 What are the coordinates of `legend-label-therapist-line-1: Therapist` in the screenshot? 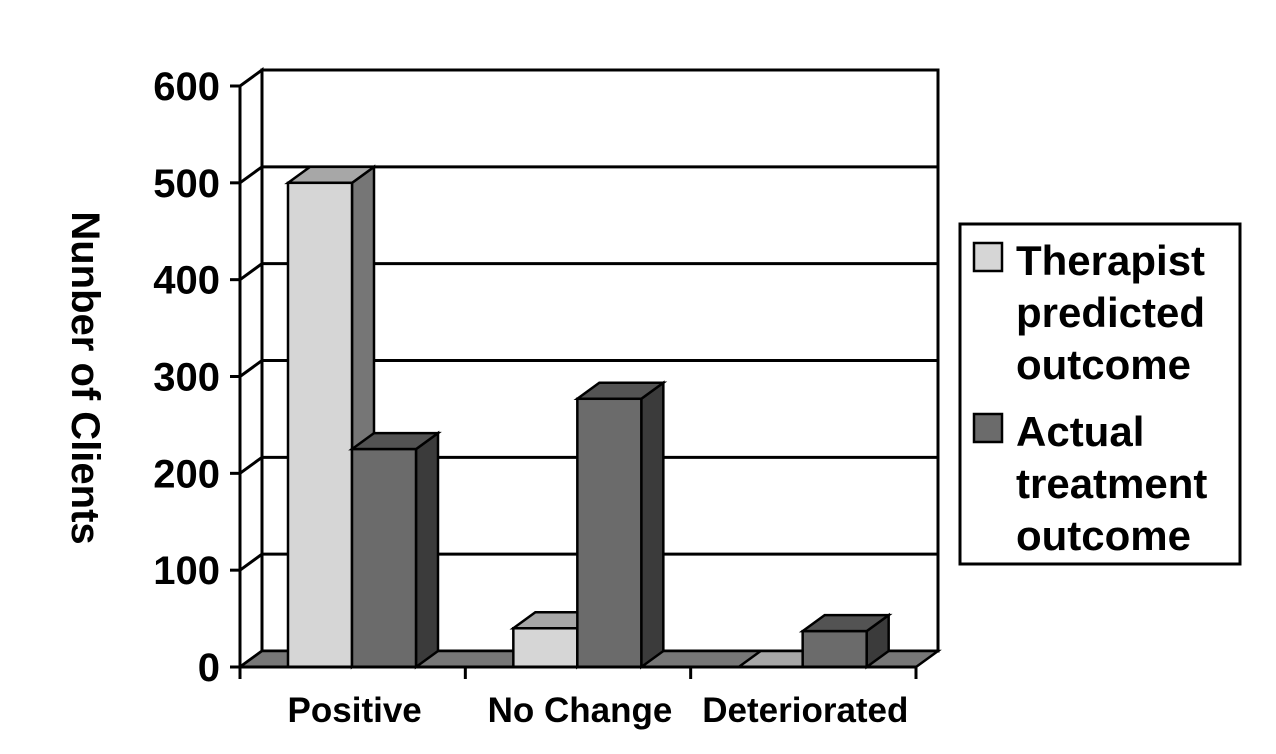 It's located at (1110, 260).